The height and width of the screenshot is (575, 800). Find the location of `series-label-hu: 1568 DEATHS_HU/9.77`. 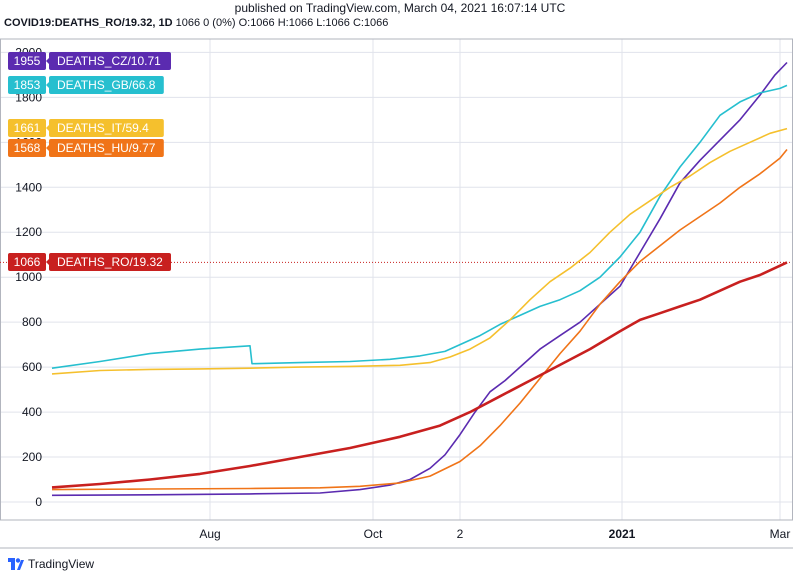

series-label-hu: 1568 DEATHS_HU/9.77 is located at coordinates (86, 148).